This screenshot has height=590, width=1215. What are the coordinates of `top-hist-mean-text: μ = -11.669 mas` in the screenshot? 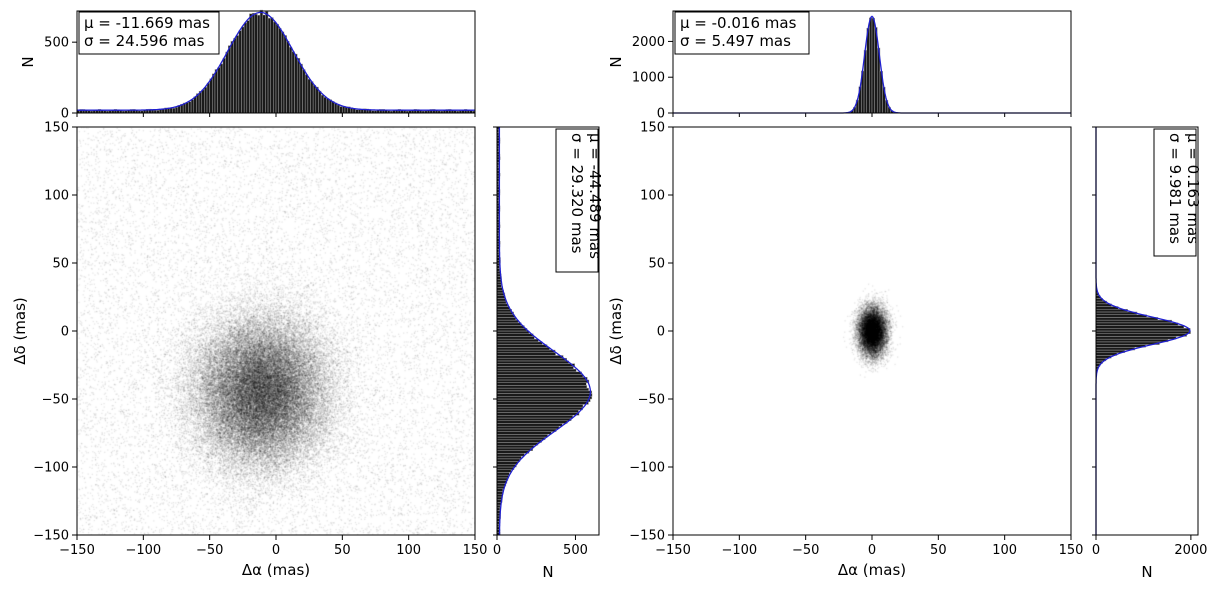 It's located at (147, 23).